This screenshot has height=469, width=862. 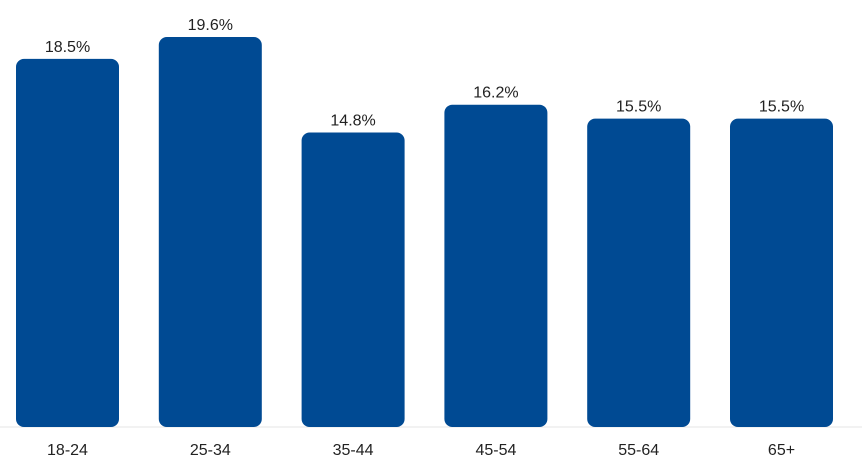 What do you see at coordinates (781, 272) in the screenshot?
I see `bar-65+` at bounding box center [781, 272].